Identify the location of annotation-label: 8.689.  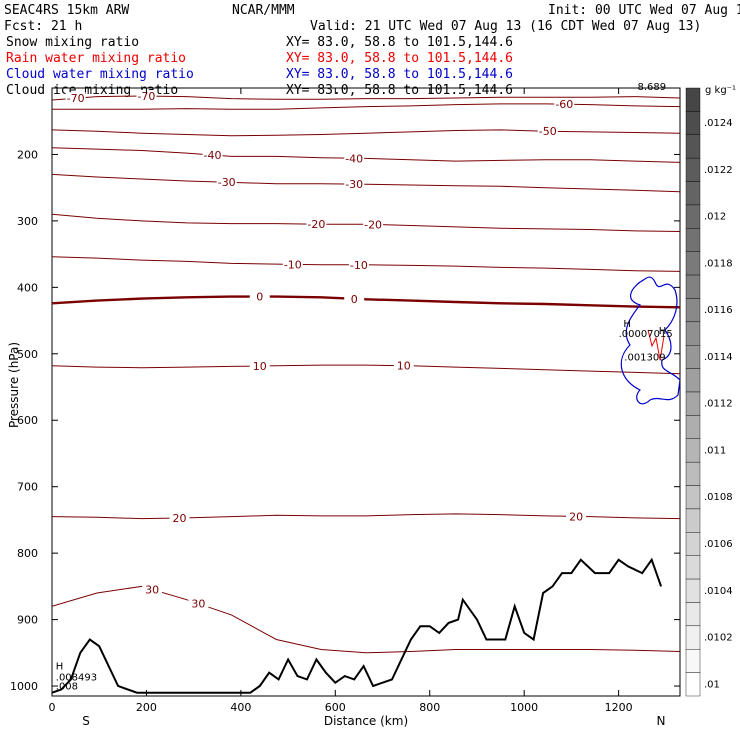
(652, 87).